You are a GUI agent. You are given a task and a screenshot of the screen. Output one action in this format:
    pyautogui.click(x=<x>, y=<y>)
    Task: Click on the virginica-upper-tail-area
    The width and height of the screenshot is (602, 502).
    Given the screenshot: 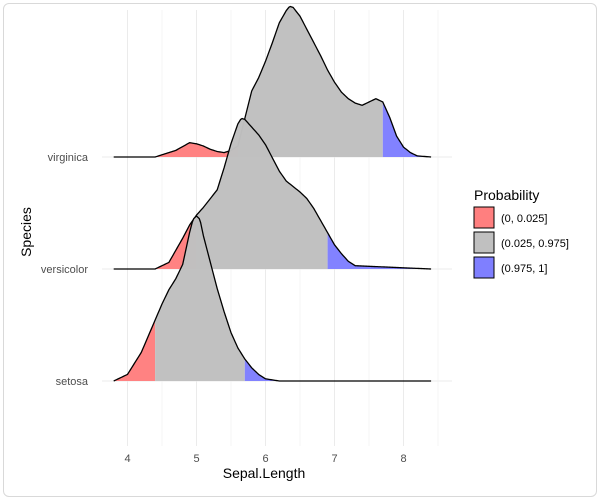 What is the action you would take?
    pyautogui.click(x=407, y=129)
    